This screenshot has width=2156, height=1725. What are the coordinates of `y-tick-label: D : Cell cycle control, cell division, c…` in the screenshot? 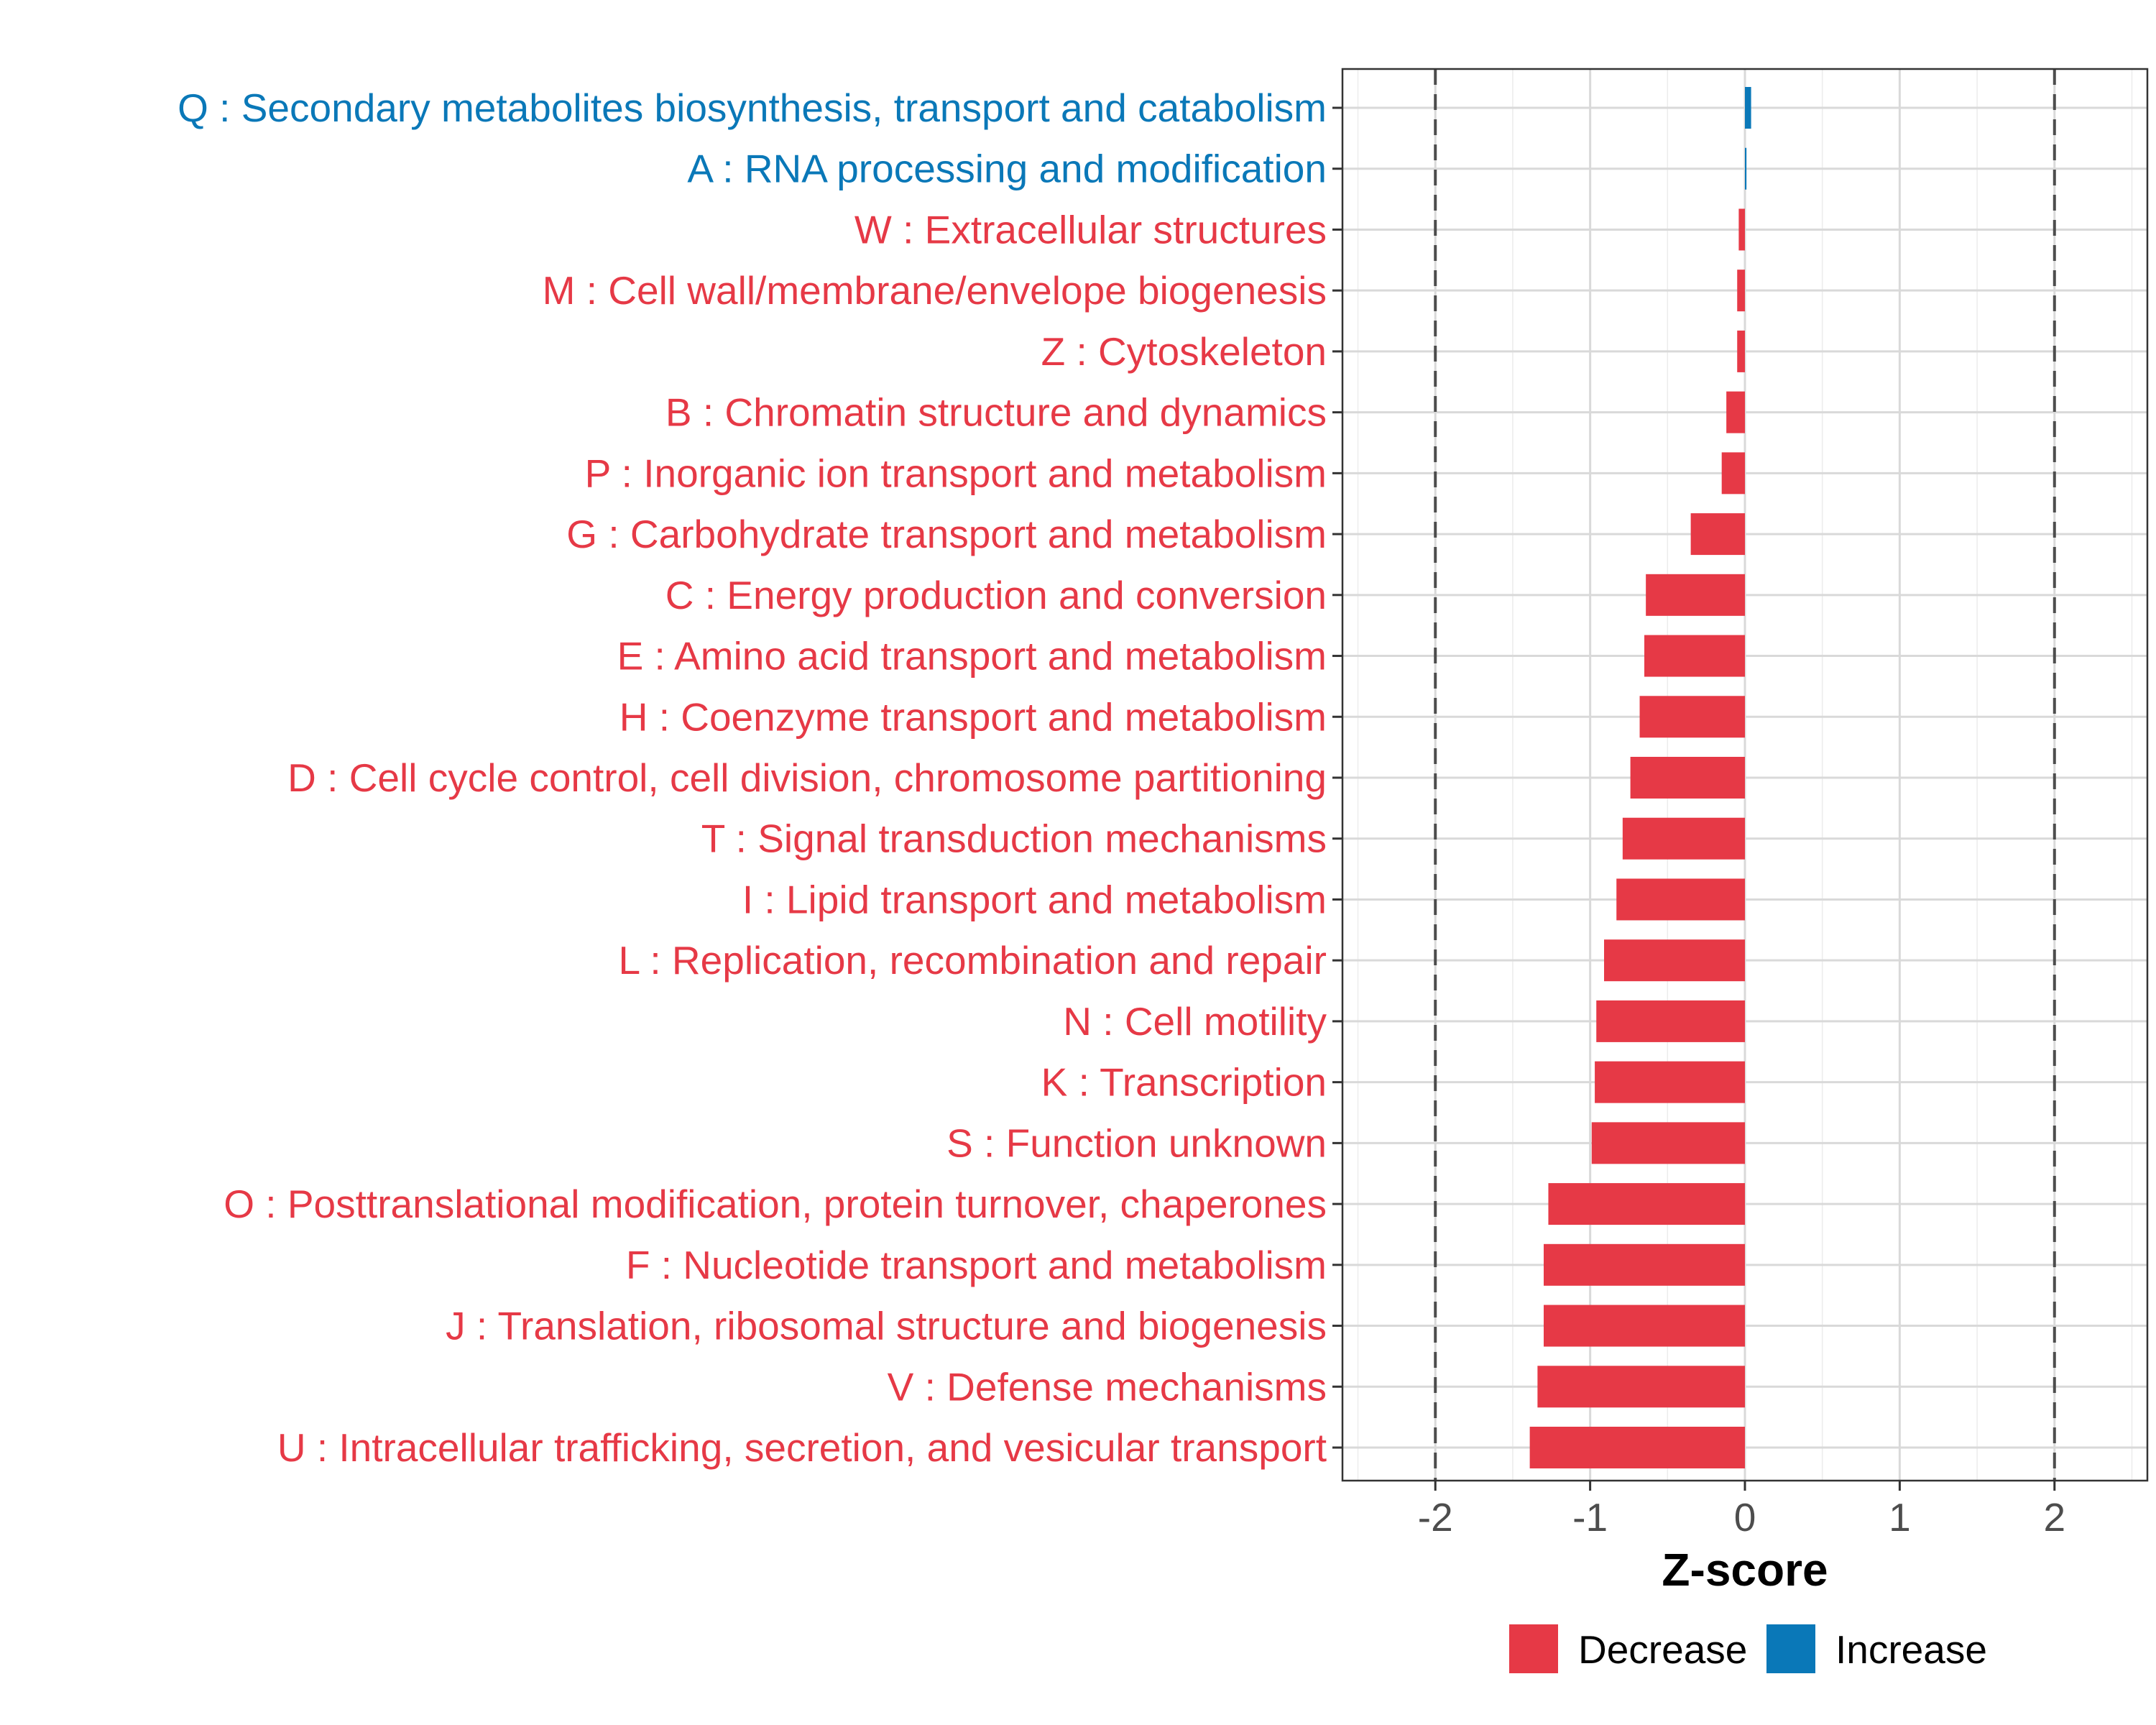 It's located at (807, 777).